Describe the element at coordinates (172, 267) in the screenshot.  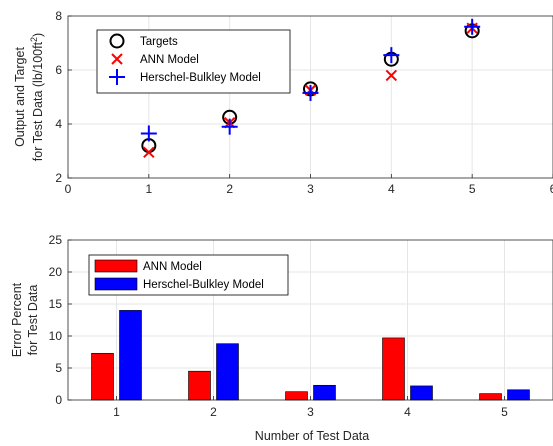
I see `bar-legend-label: ANN Model` at that location.